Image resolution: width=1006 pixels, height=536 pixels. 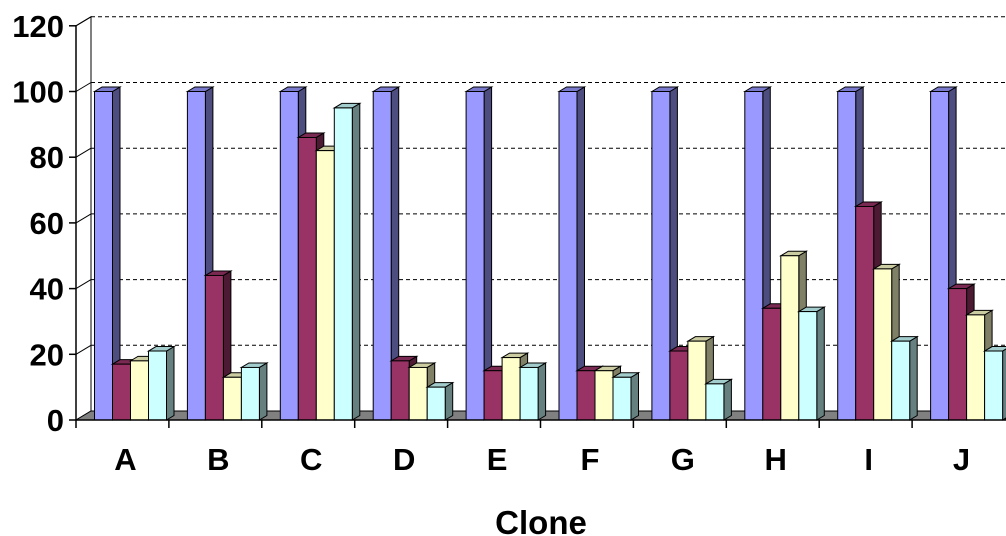 I want to click on y-tick-label: 60, so click(x=47, y=223).